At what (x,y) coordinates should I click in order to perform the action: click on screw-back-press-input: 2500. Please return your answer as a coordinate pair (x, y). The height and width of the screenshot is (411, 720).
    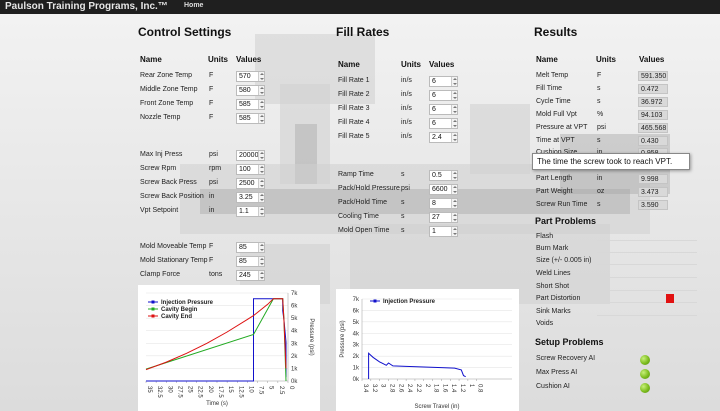
    Looking at the image, I should click on (250, 183).